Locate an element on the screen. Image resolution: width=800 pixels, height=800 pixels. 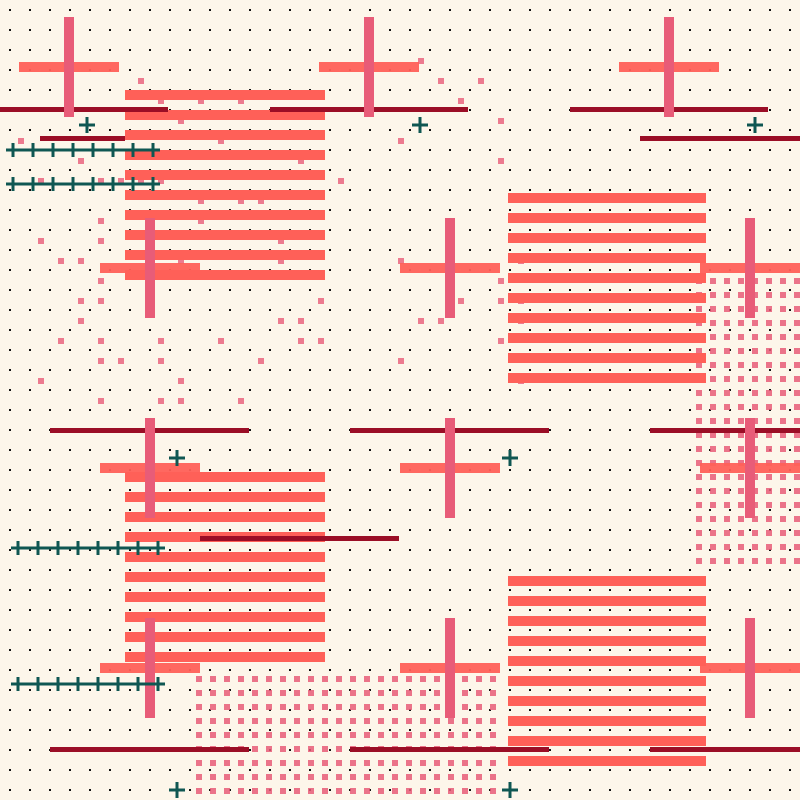
teal-plus-v is located at coordinates (510, 790).